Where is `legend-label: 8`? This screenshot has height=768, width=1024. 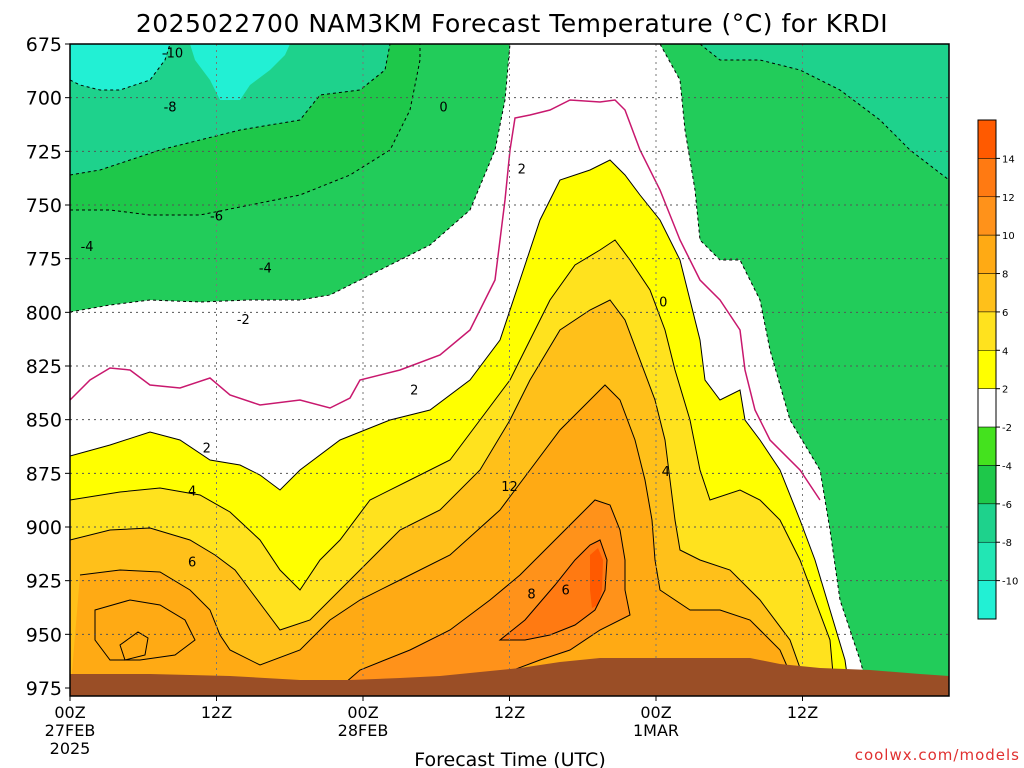 legend-label: 8 is located at coordinates (1005, 275).